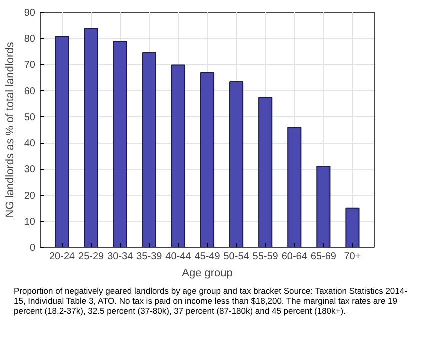  I want to click on y-tick-label: 70, so click(30, 66).